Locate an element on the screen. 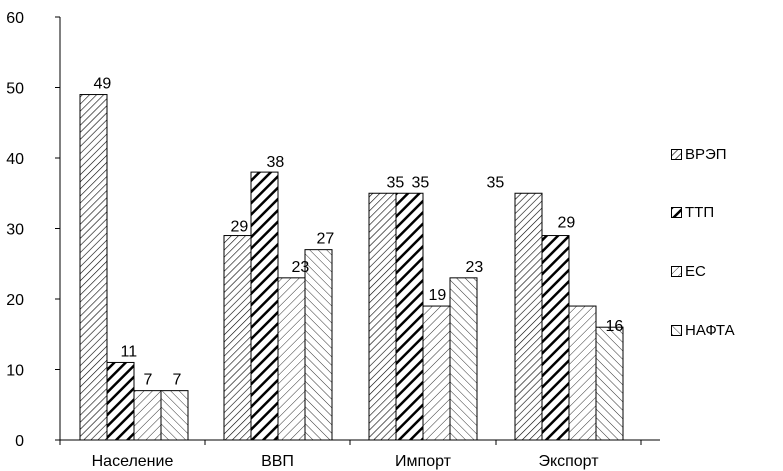 The image size is (783, 471). legend-item: НАФТА is located at coordinates (703, 330).